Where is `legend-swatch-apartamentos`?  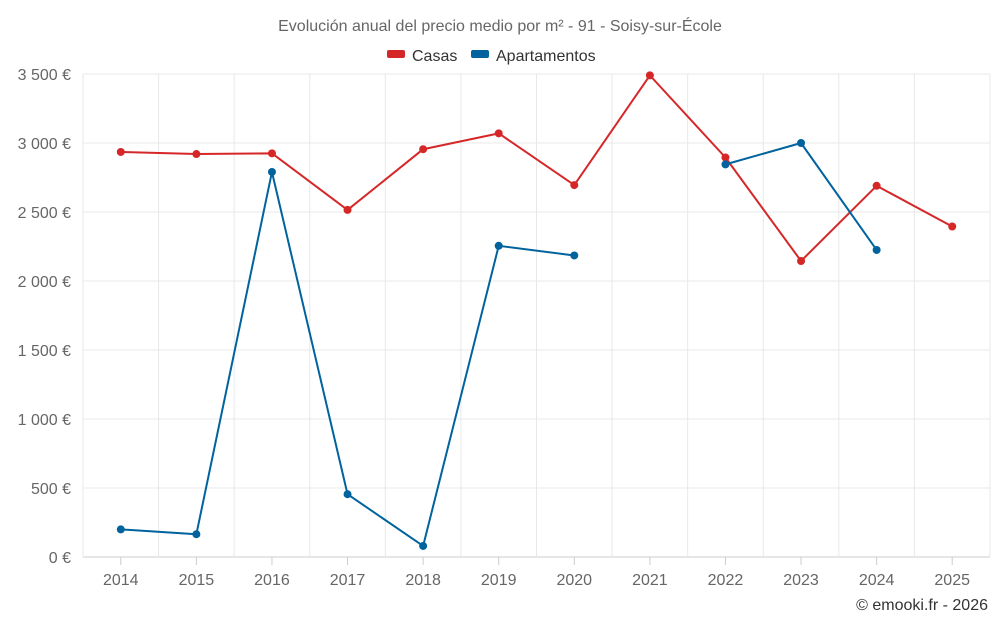 legend-swatch-apartamentos is located at coordinates (480, 54).